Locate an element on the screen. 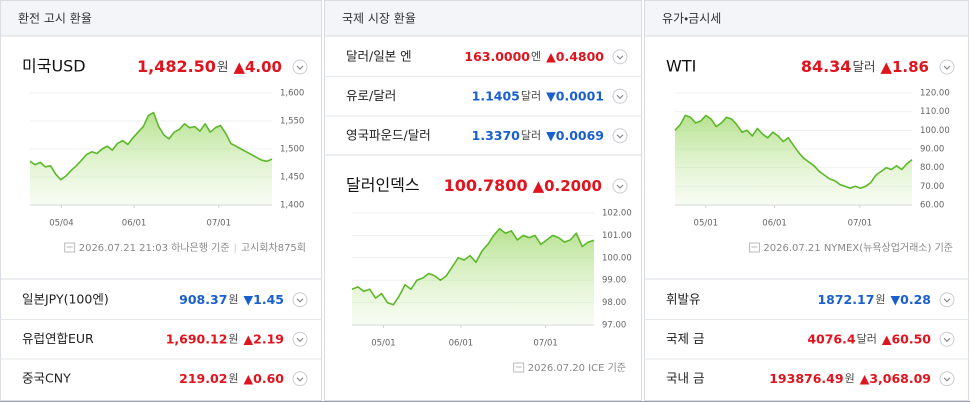 This screenshot has height=403, width=970. quote-change: ▲3,068.09 is located at coordinates (895, 377).